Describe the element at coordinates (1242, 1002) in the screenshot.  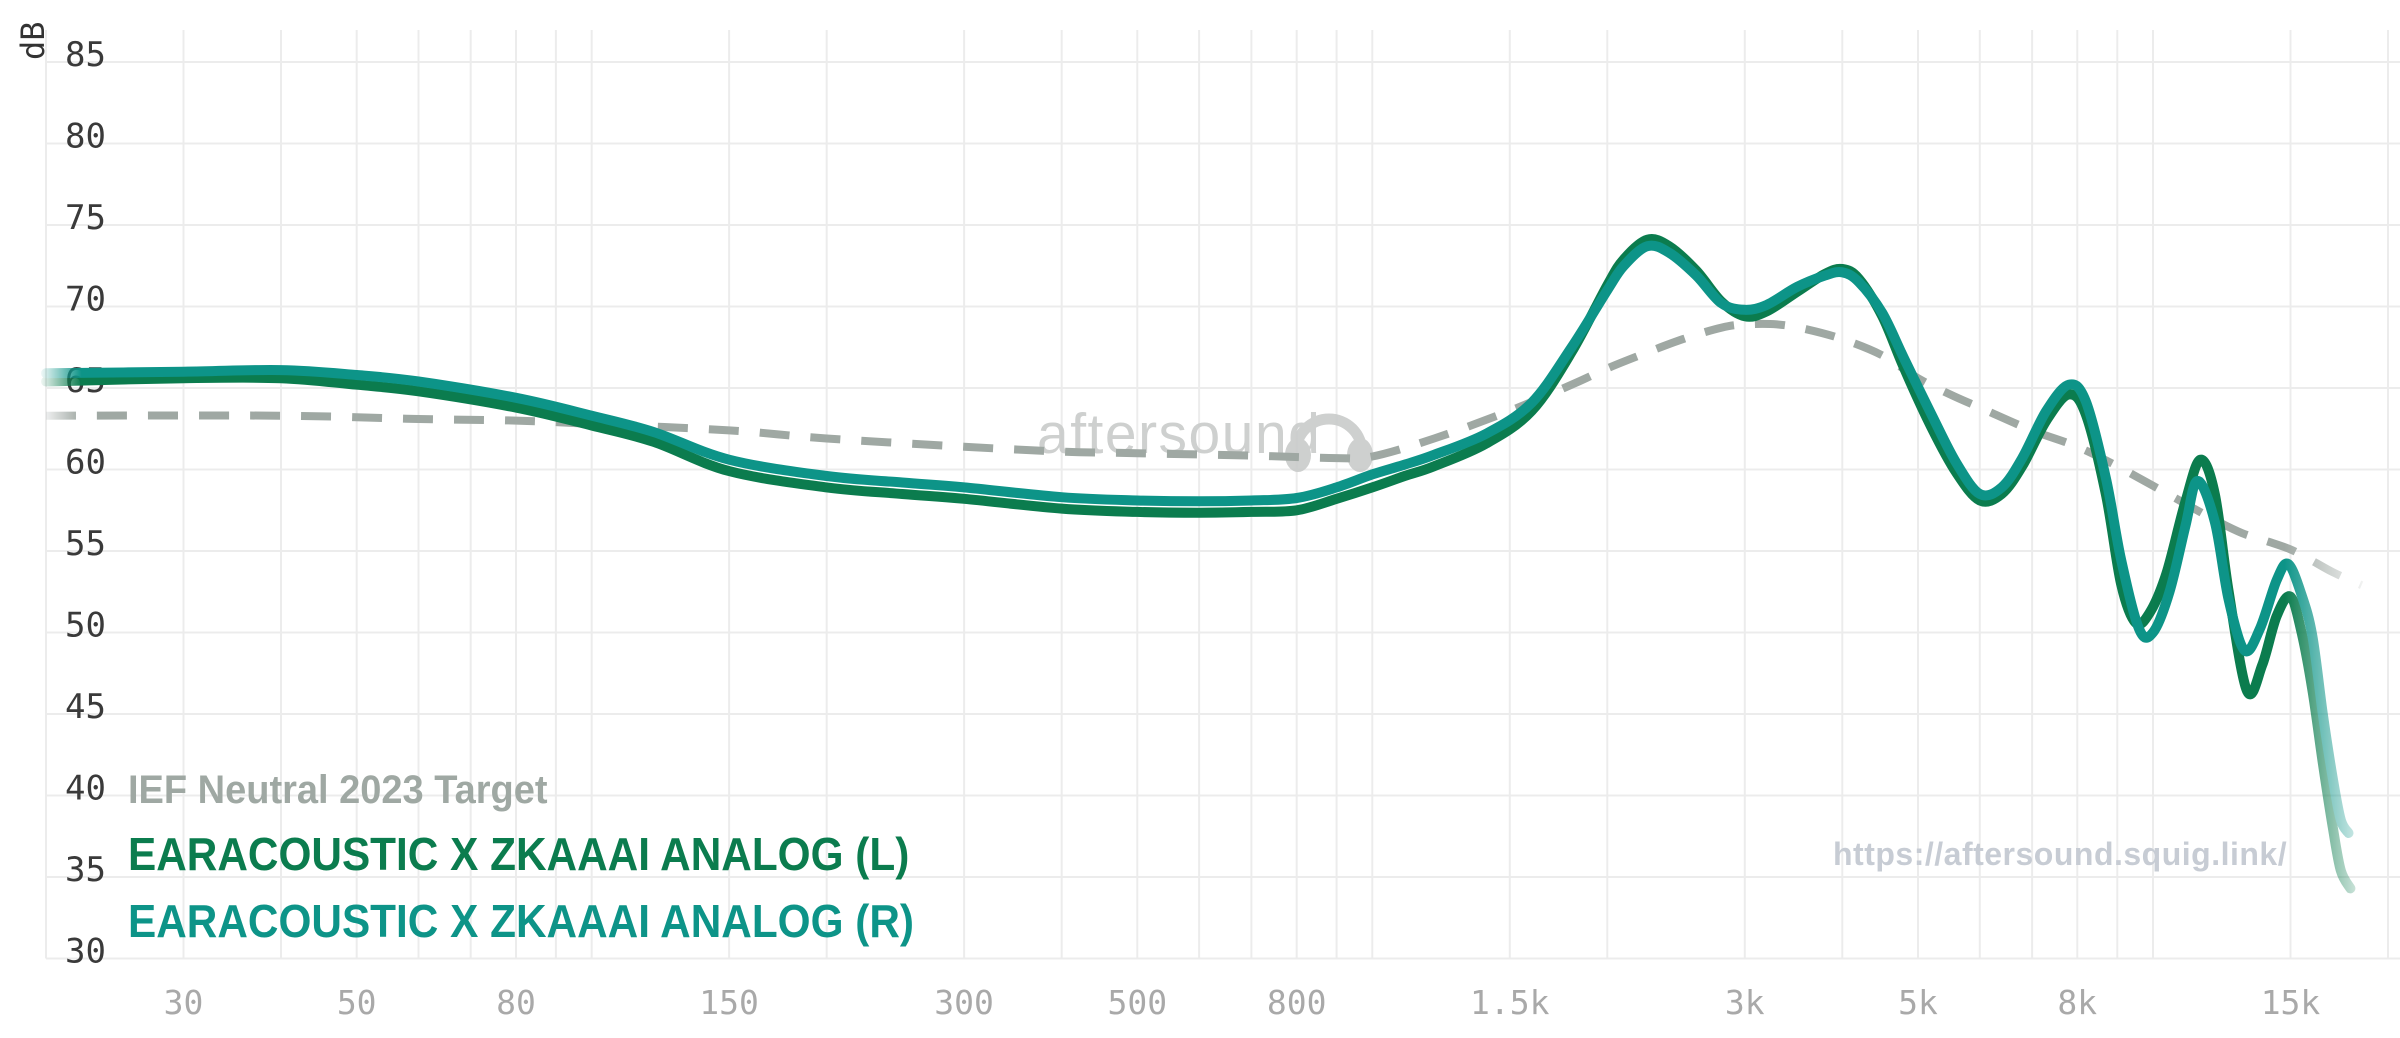
I see `x-axis-labels: 30 50 80 150 300 500 800 1.5k 3k 5k 8k 15k` at that location.